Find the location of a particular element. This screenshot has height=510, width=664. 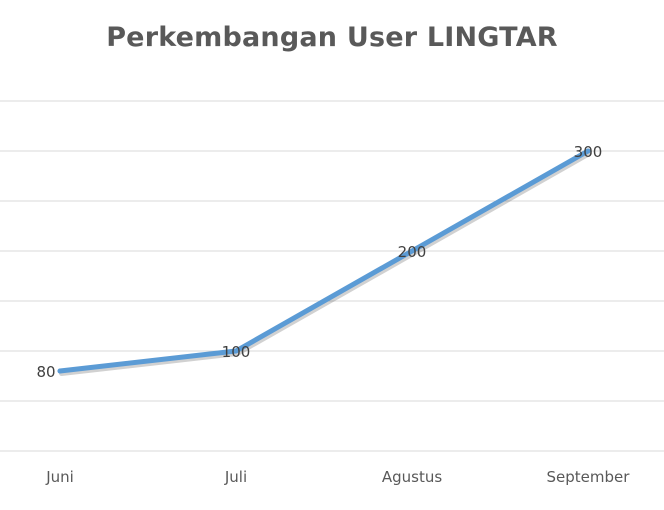

data-label: 200 is located at coordinates (412, 252).